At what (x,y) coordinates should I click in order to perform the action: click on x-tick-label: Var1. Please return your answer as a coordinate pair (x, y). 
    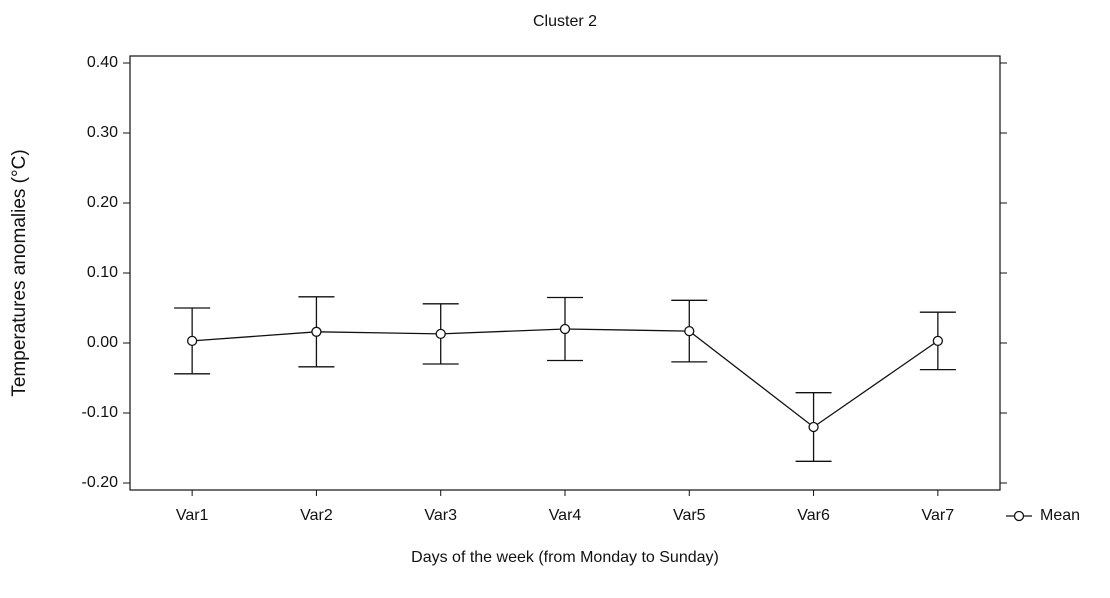
    Looking at the image, I should click on (192, 515).